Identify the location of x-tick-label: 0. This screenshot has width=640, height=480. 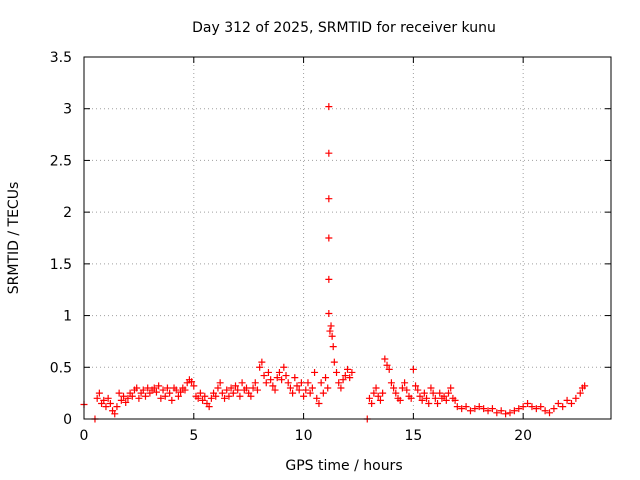
(84, 436).